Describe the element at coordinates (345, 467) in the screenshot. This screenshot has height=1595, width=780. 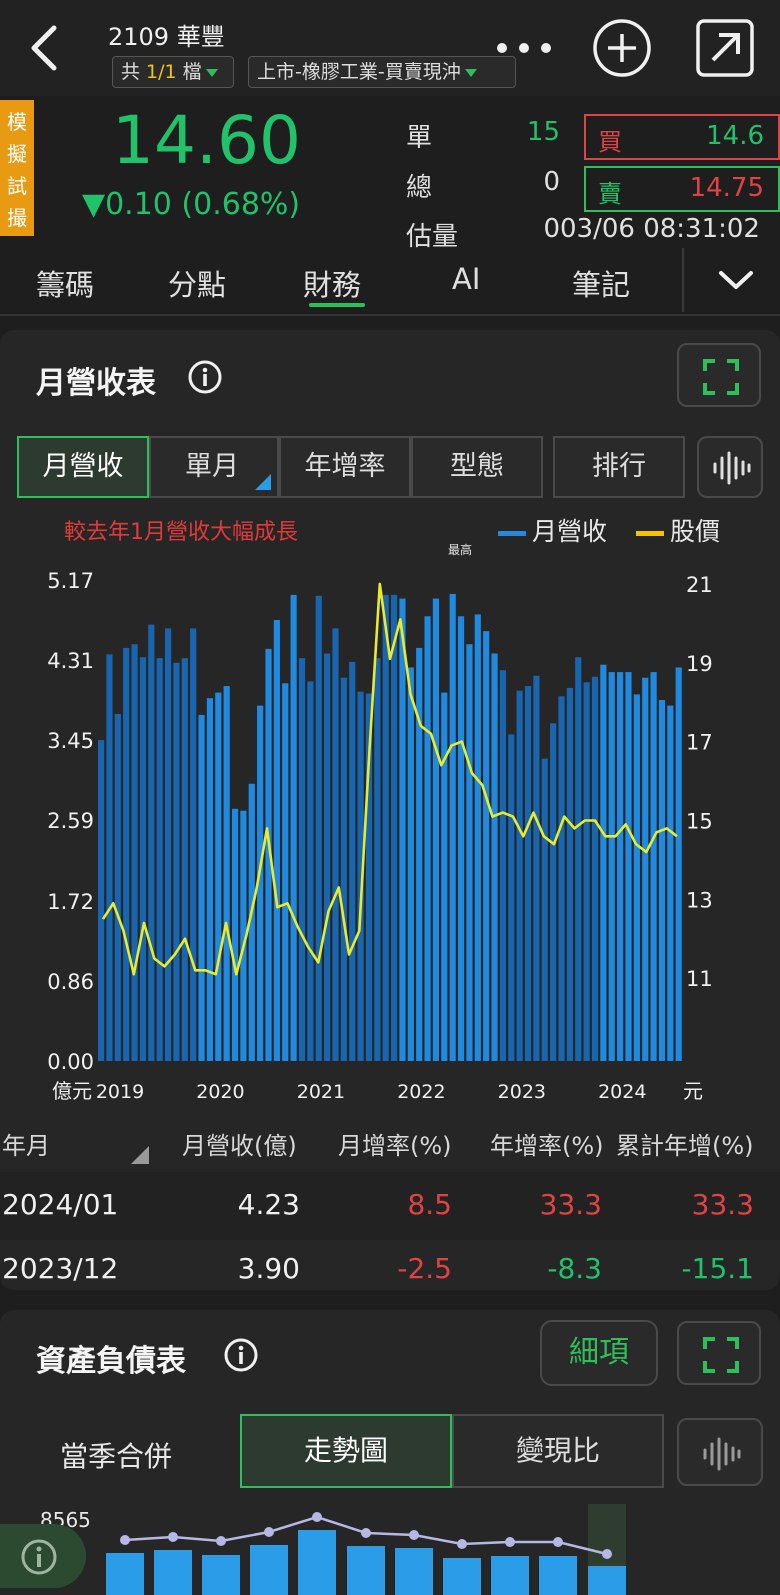
I see `segment-yoy: 年增率` at that location.